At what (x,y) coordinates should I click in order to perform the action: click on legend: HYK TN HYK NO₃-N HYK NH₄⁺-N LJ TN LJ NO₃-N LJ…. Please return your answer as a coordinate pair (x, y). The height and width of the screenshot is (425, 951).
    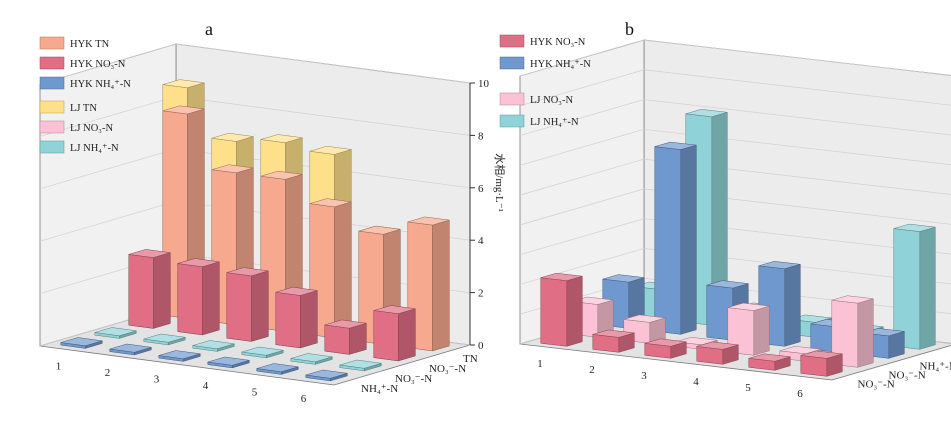
    Looking at the image, I should click on (85, 95).